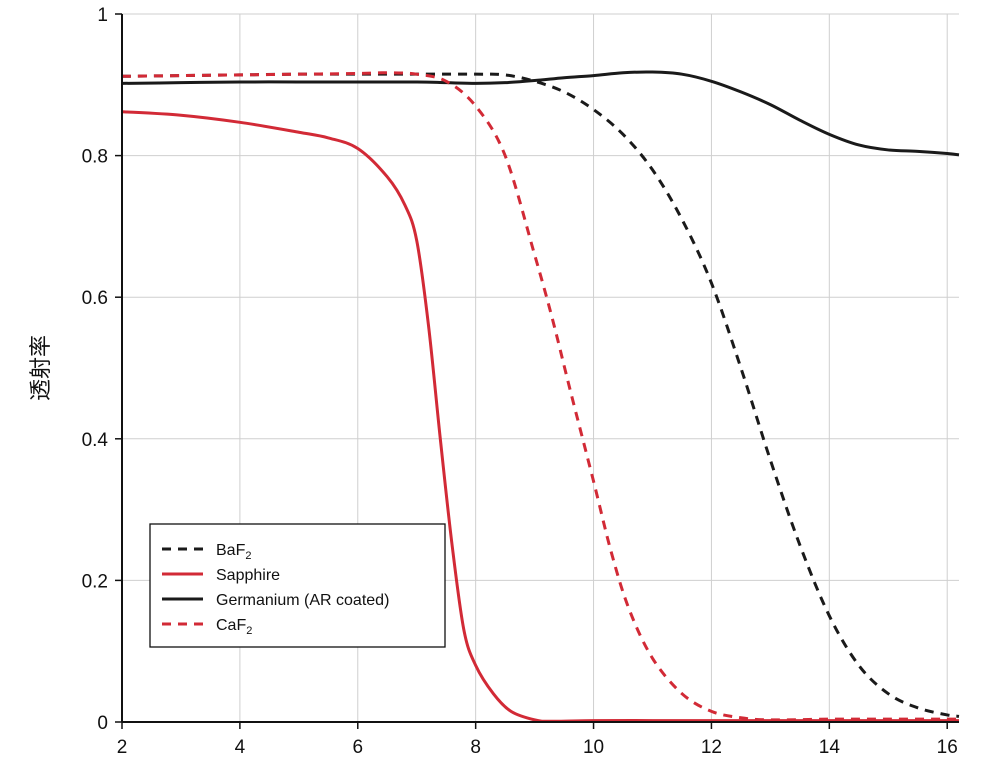 This screenshot has height=765, width=994. Describe the element at coordinates (593, 747) in the screenshot. I see `x-tick-label: 10` at that location.